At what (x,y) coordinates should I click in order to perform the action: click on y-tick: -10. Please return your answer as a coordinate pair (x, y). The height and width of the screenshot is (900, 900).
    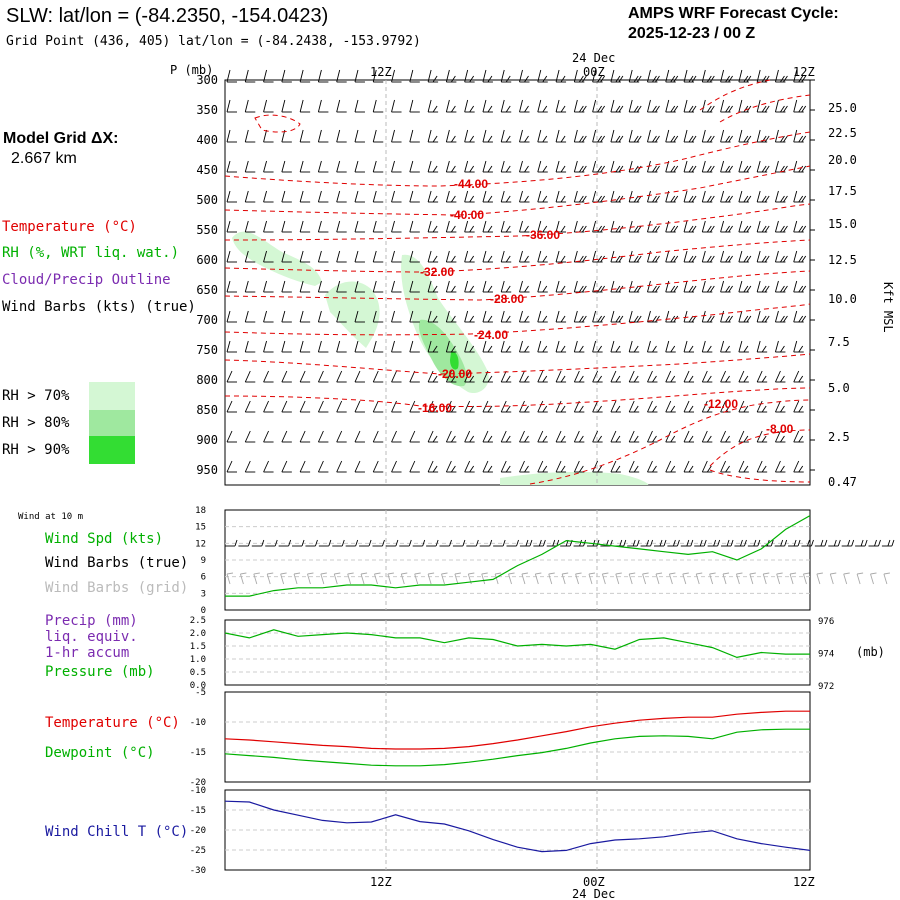
    Looking at the image, I should click on (198, 723).